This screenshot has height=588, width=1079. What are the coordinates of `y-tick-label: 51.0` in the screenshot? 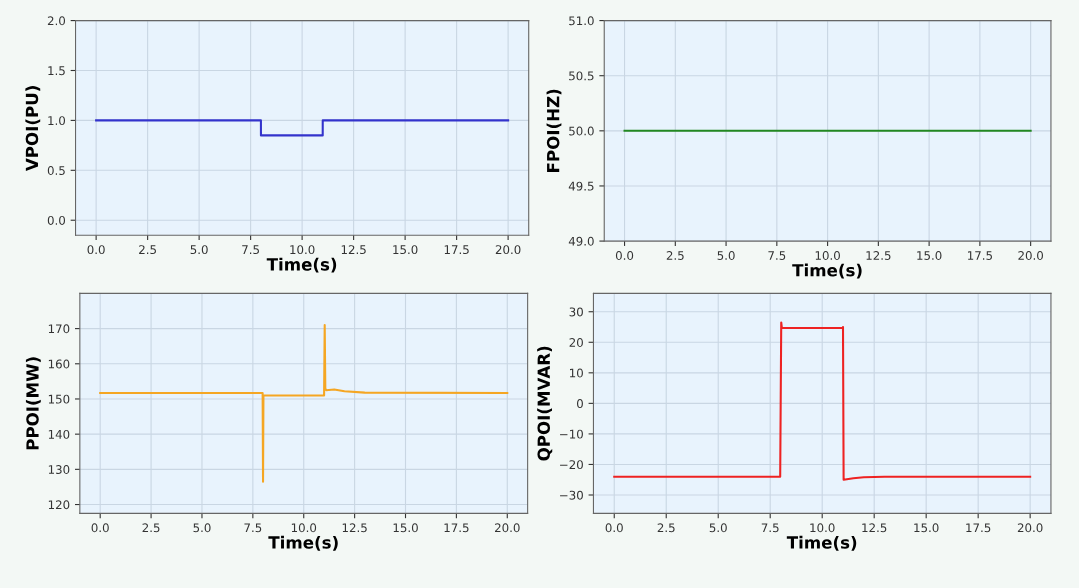 It's located at (581, 21).